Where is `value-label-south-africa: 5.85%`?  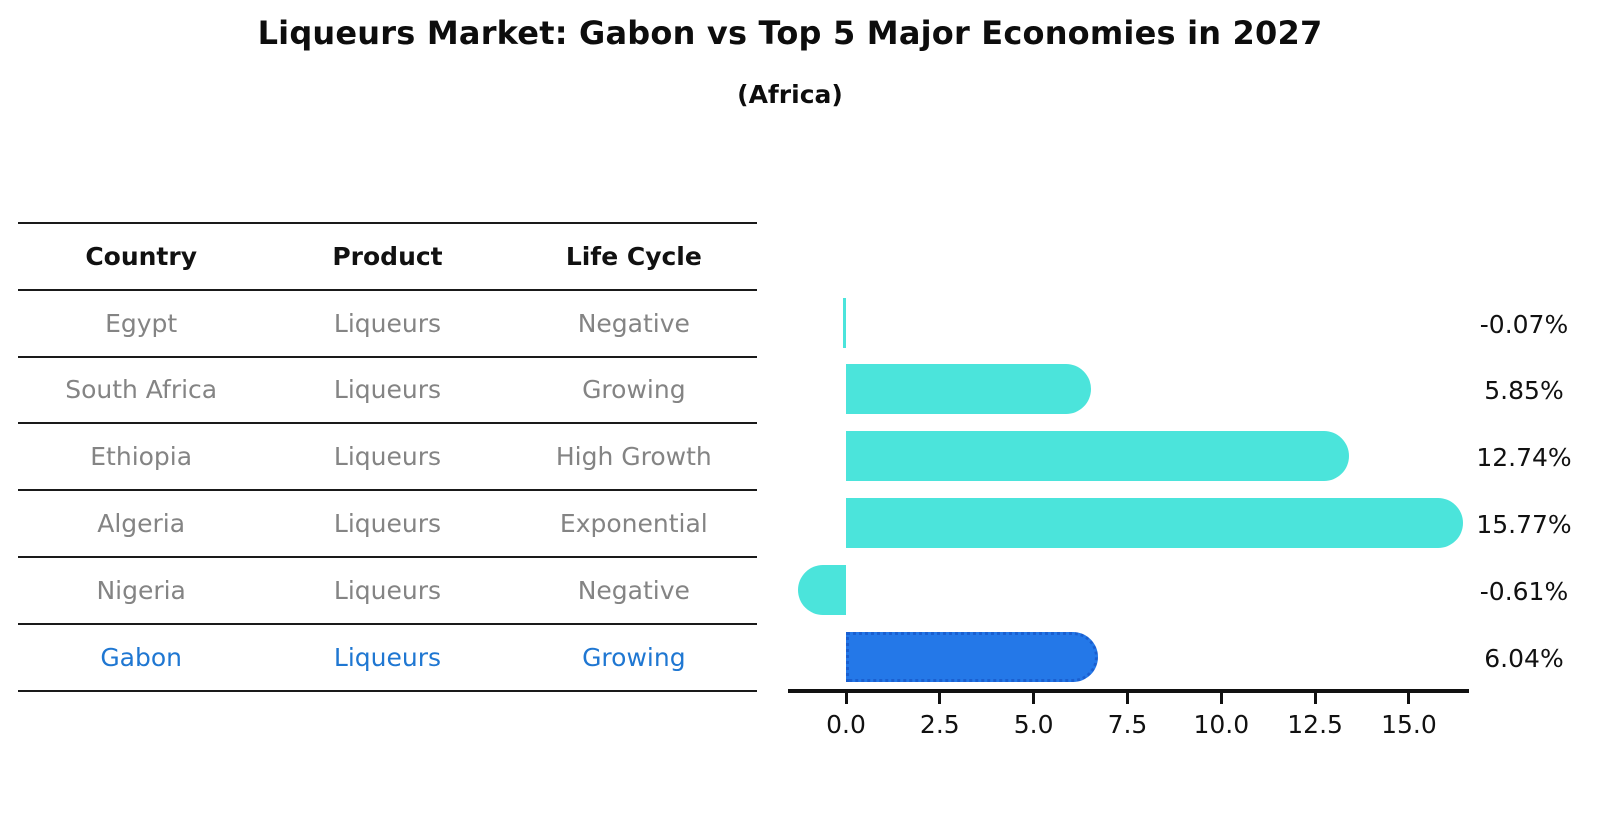 value-label-south-africa: 5.85% is located at coordinates (1524, 391).